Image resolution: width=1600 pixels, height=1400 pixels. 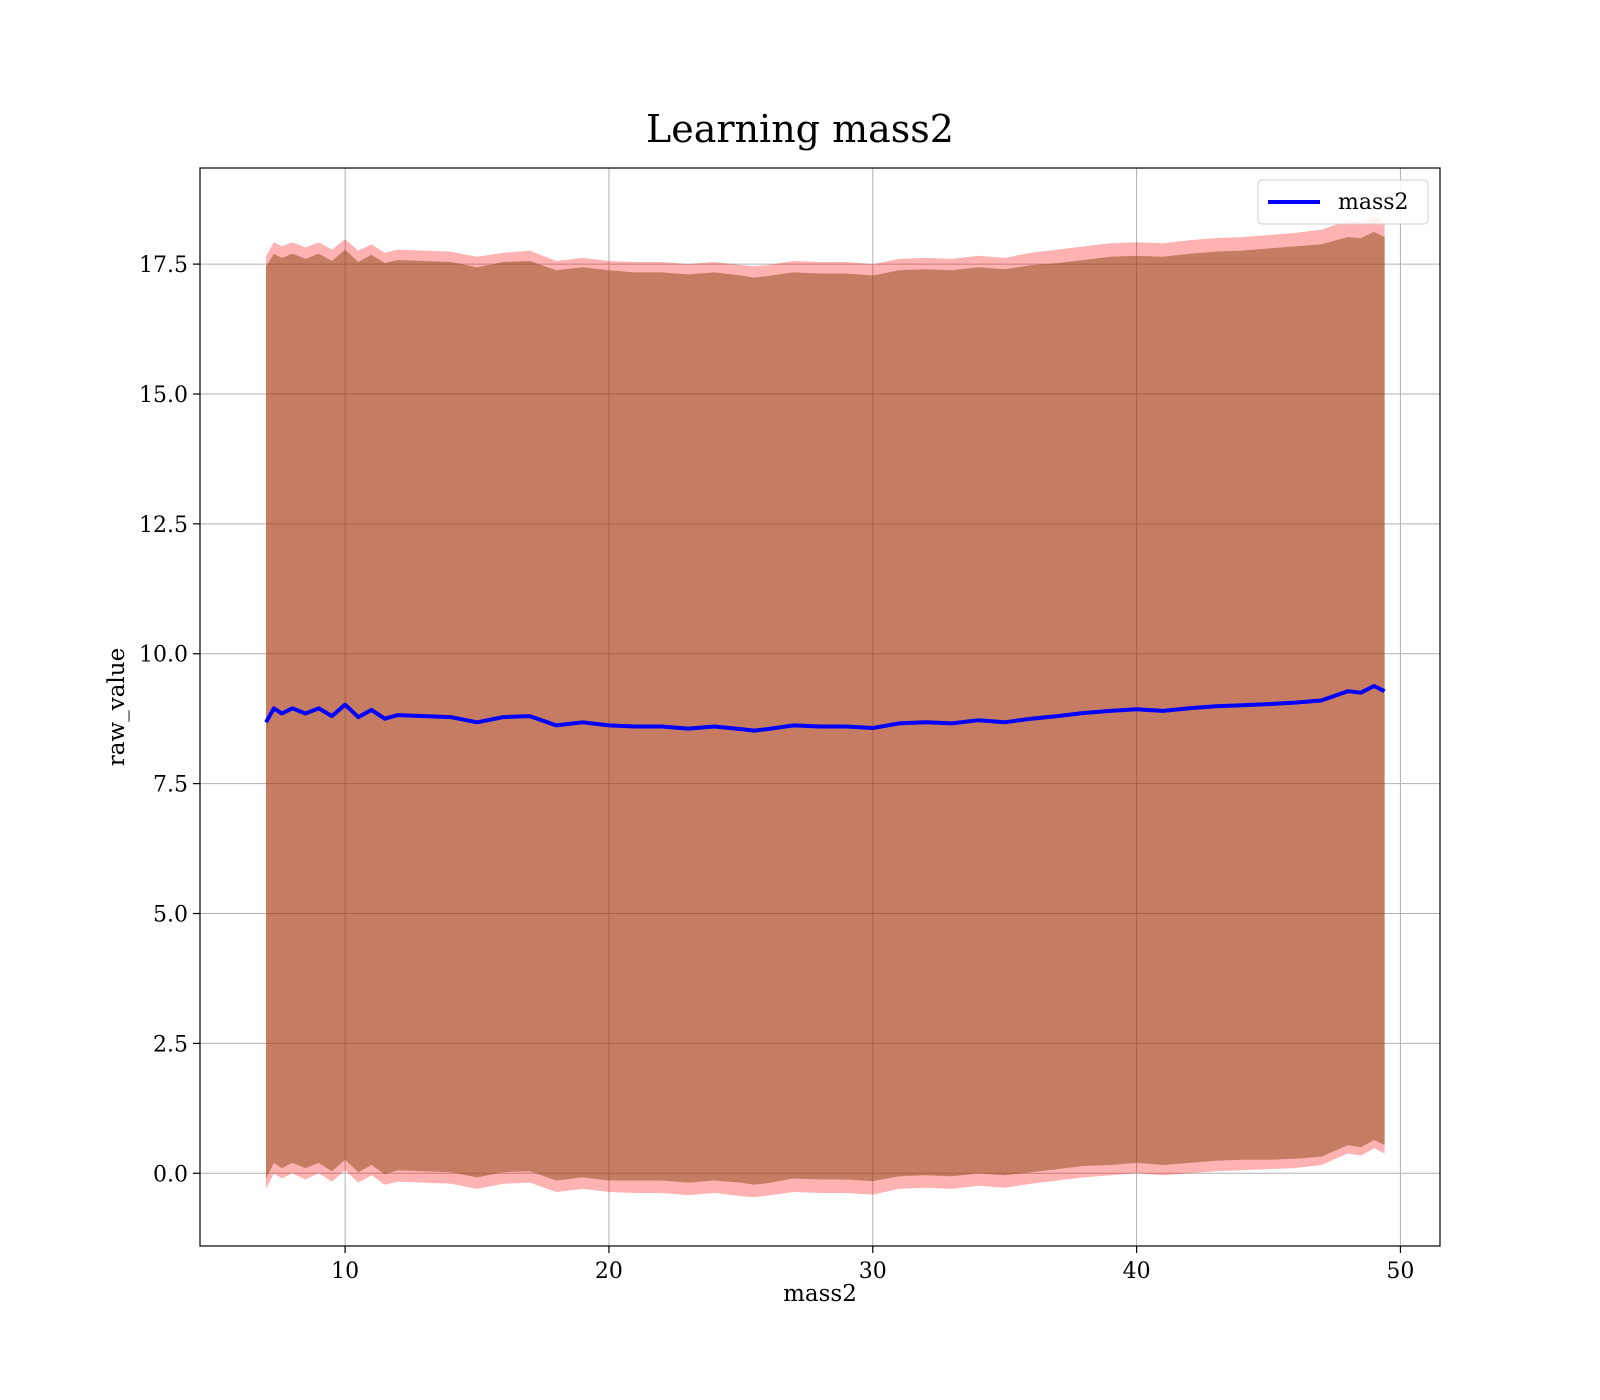 What do you see at coordinates (873, 1271) in the screenshot?
I see `x-tick-label: 30` at bounding box center [873, 1271].